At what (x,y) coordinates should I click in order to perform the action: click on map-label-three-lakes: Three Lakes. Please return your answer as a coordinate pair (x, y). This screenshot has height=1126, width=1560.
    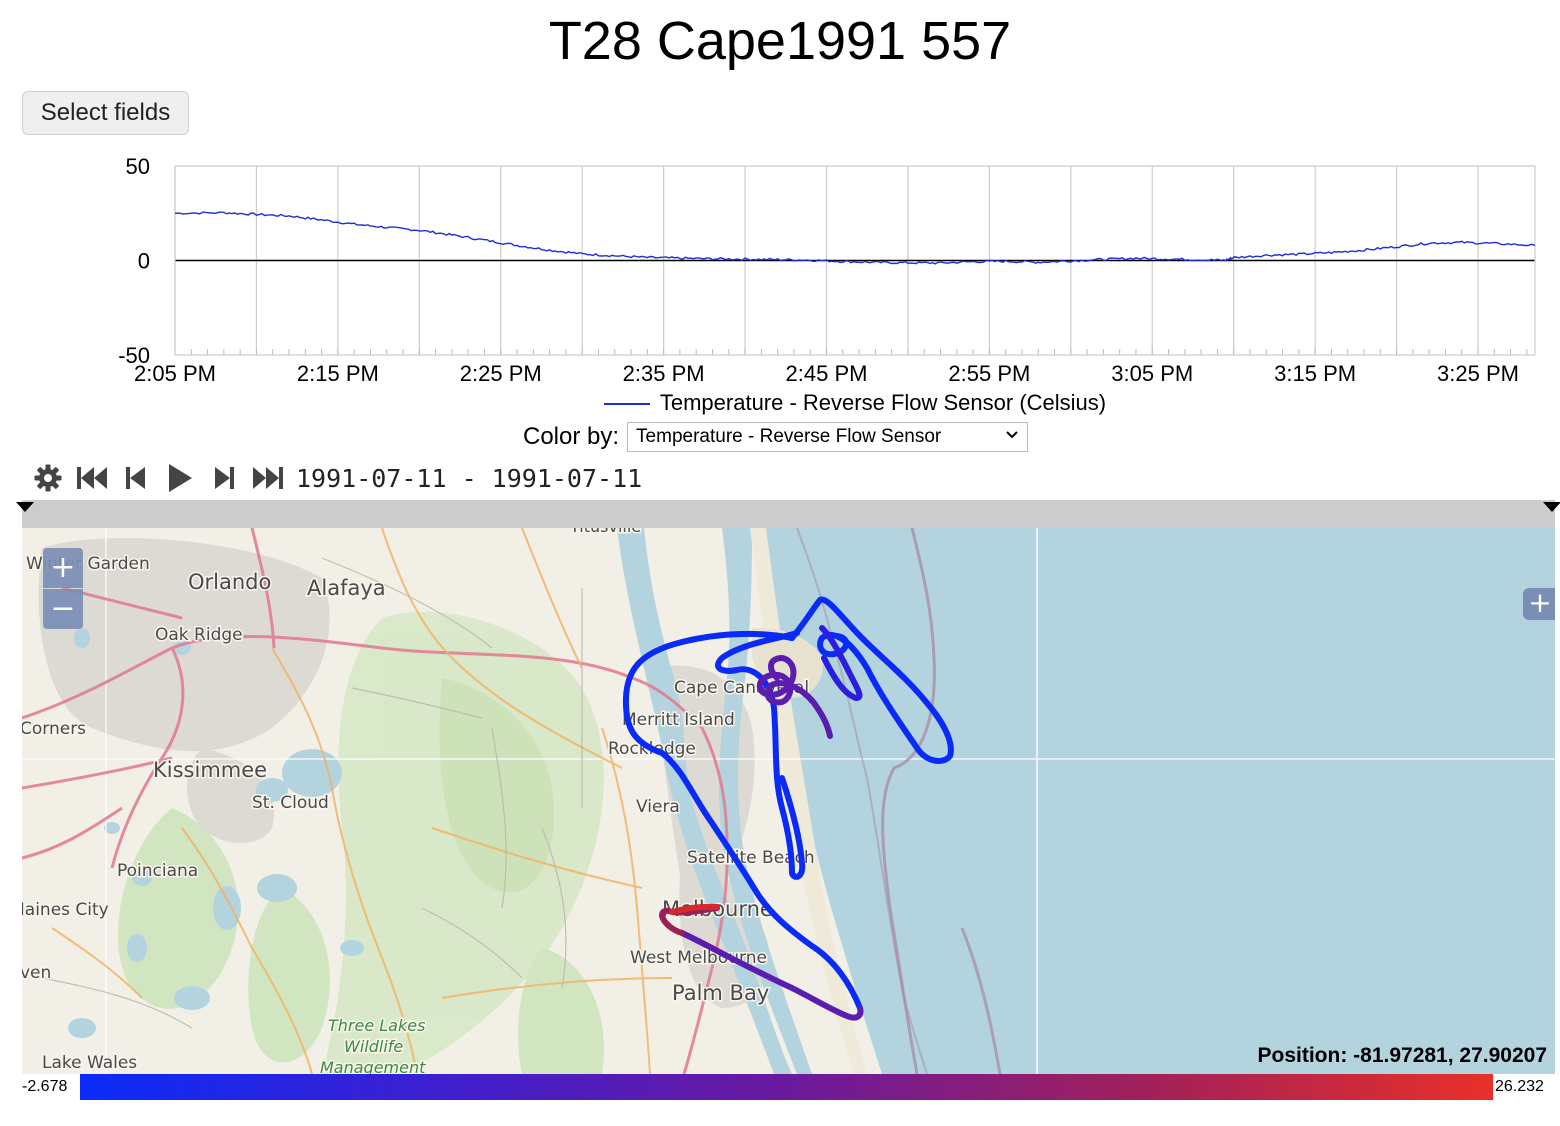
    Looking at the image, I should click on (376, 1025).